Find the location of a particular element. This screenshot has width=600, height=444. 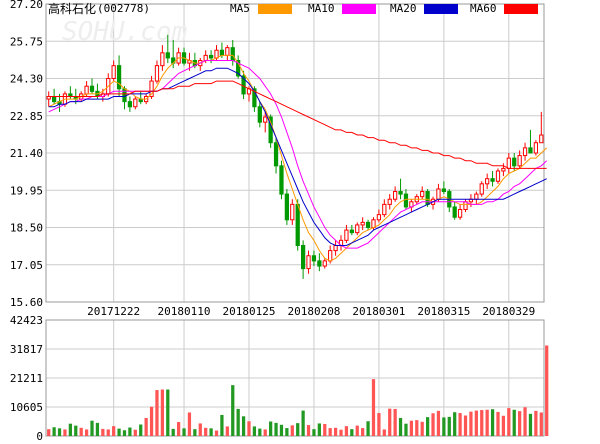

date-tick-label: 20180301 is located at coordinates (378, 311).